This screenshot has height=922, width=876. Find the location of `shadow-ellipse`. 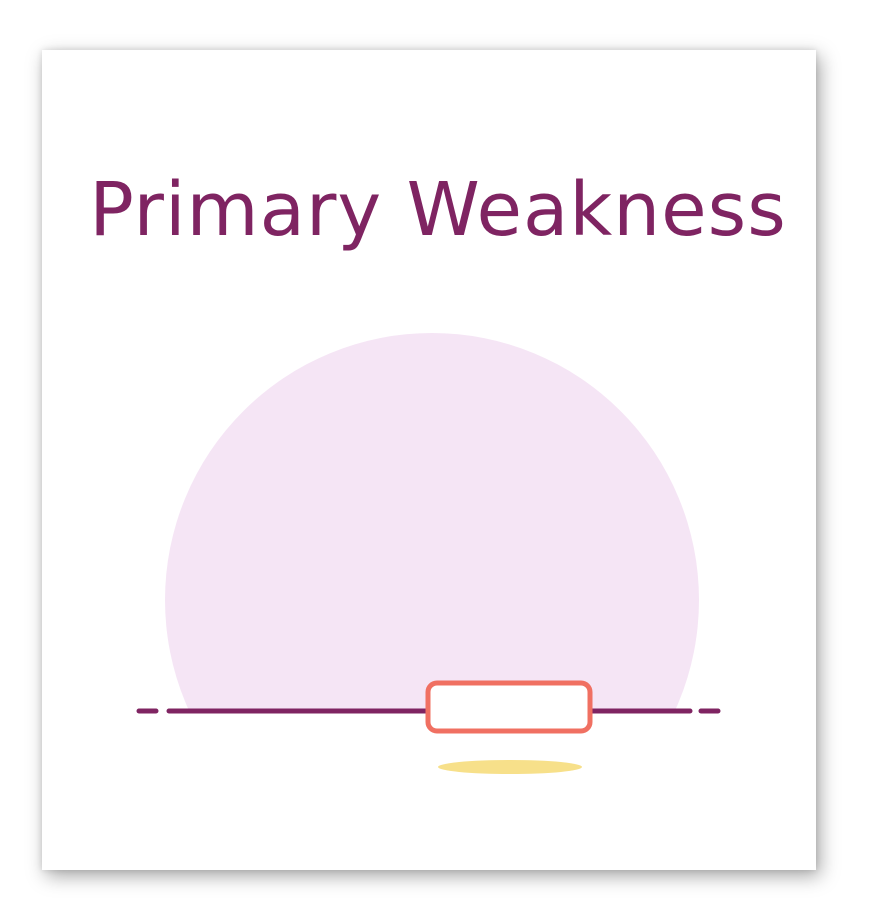

shadow-ellipse is located at coordinates (510, 767).